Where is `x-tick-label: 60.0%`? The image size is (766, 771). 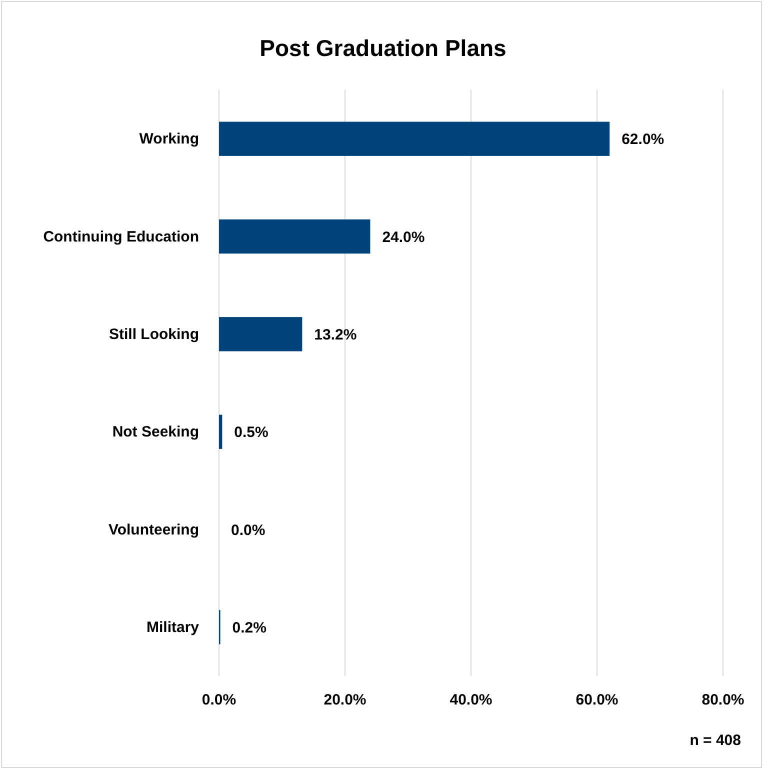
x-tick-label: 60.0% is located at coordinates (597, 700).